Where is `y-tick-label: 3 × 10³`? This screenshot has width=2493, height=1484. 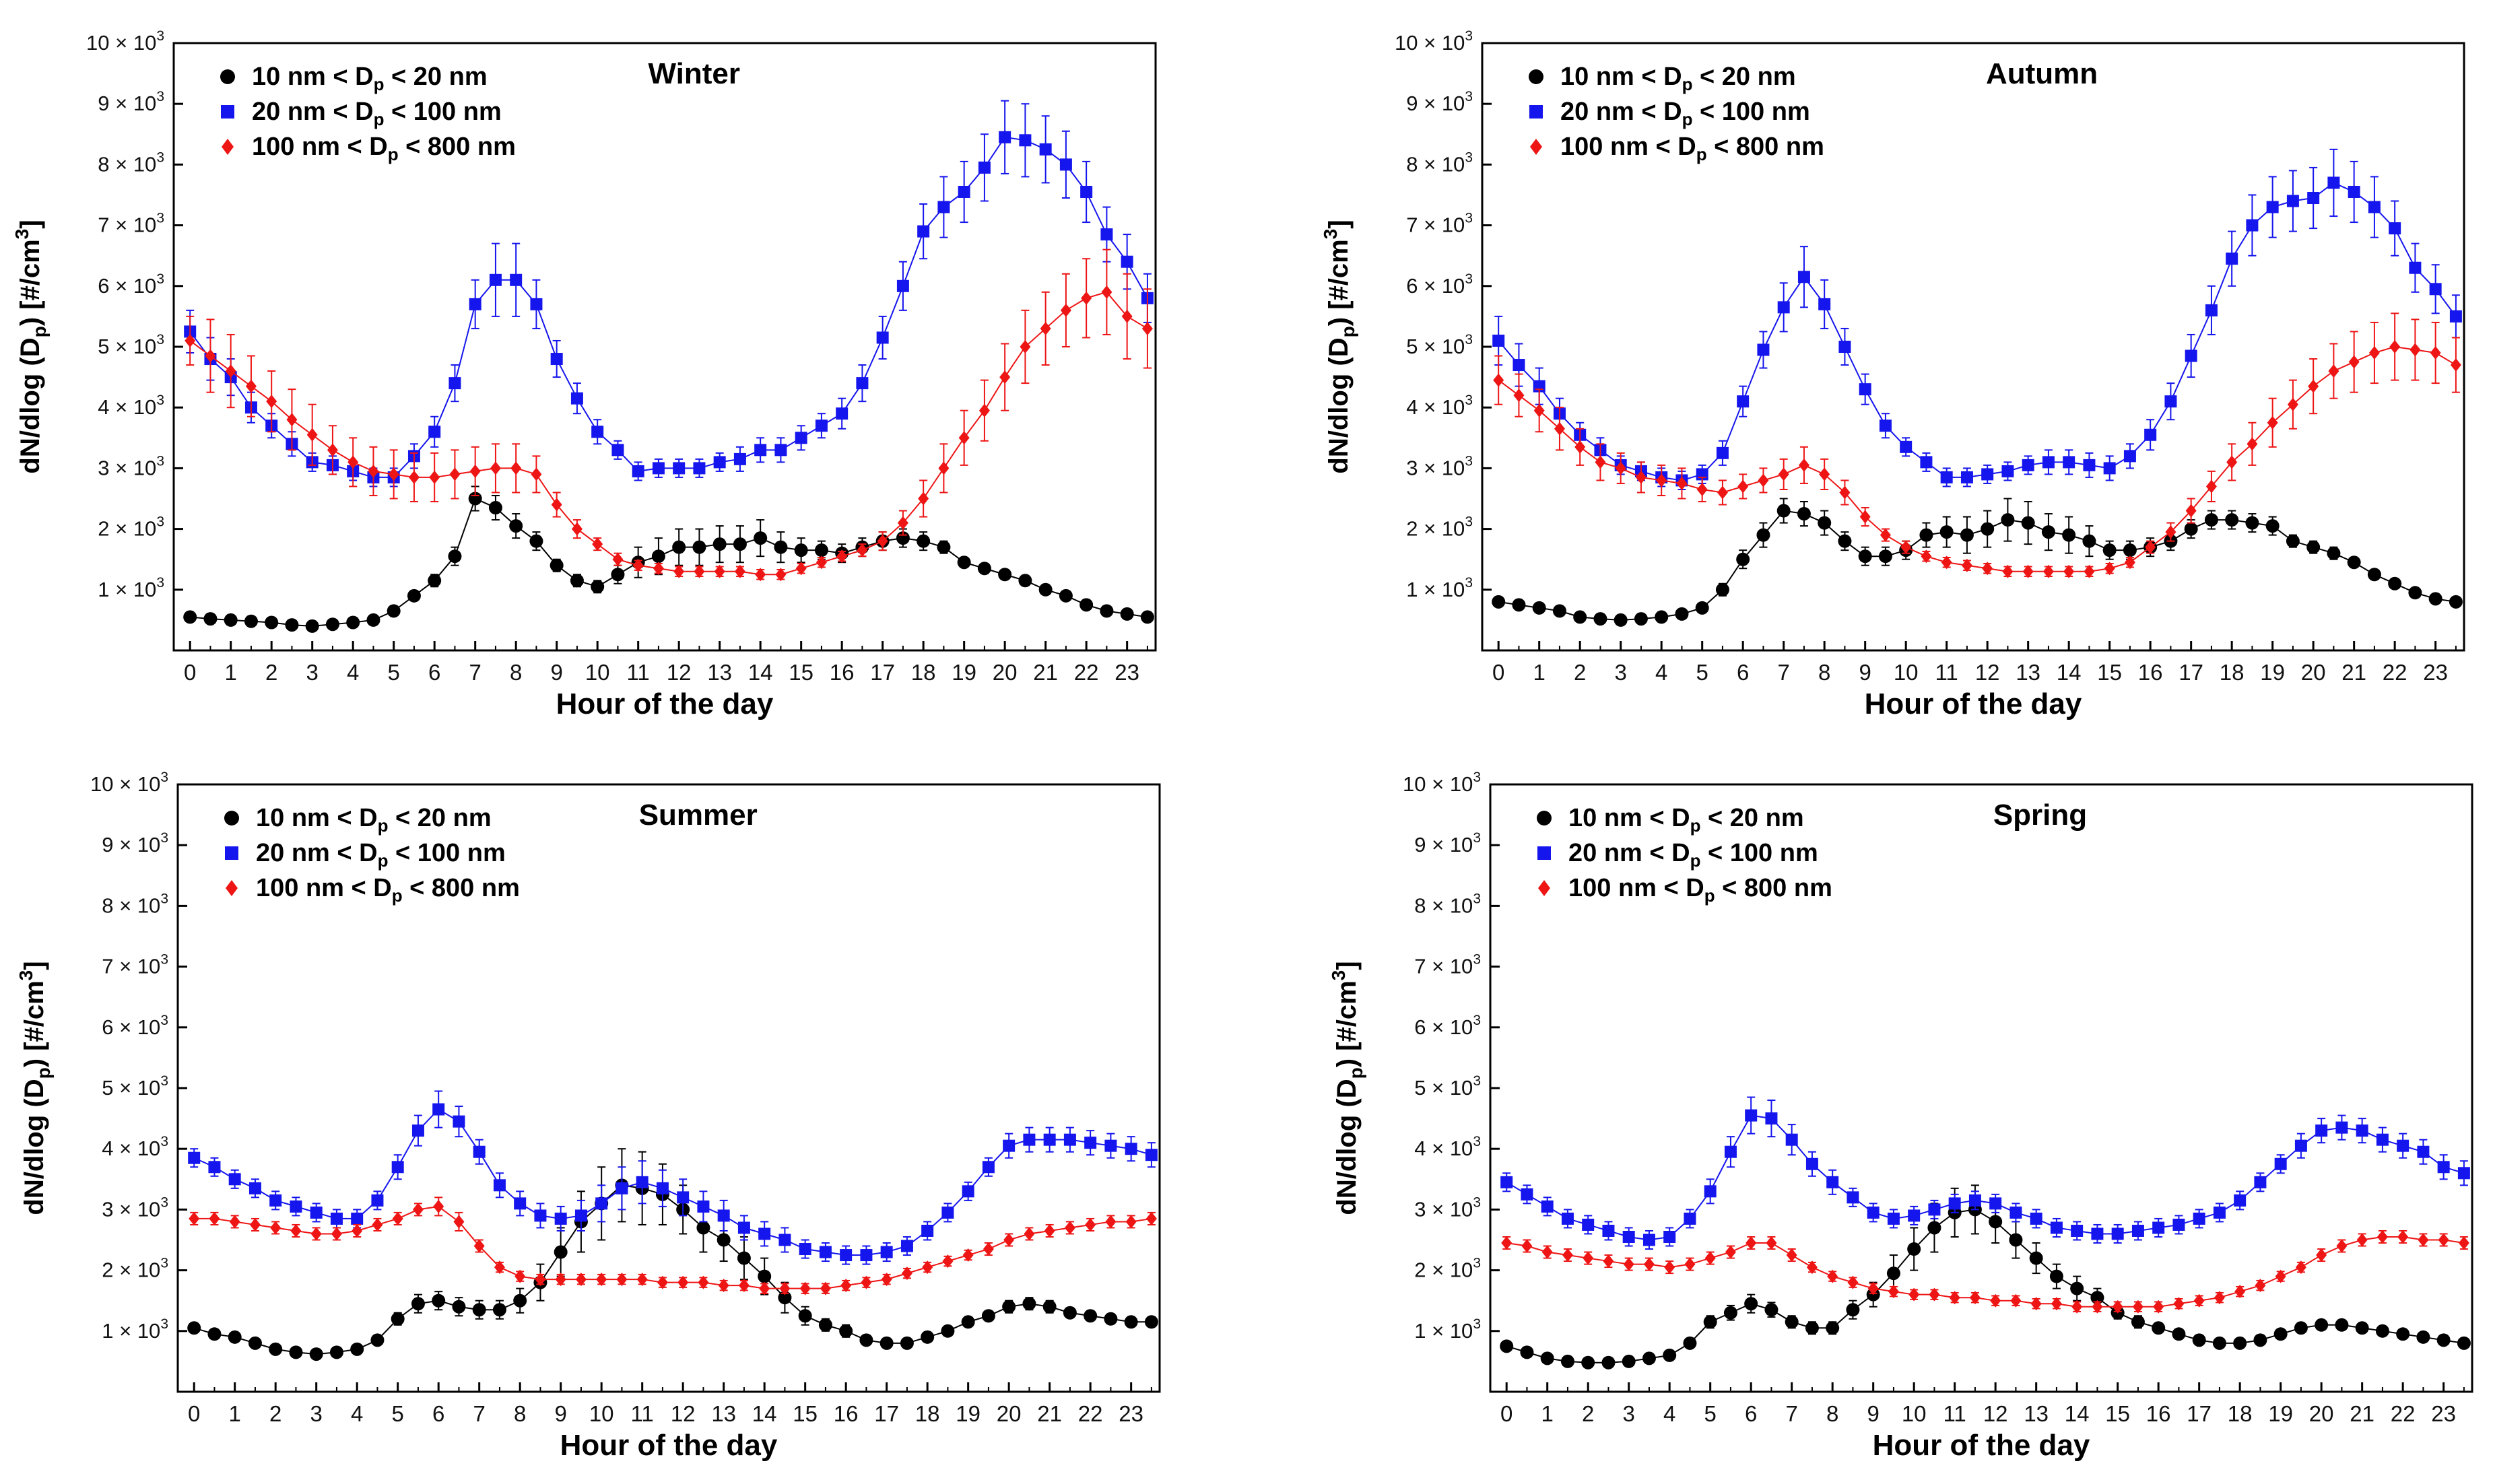 y-tick-label: 3 × 10³ is located at coordinates (1439, 466).